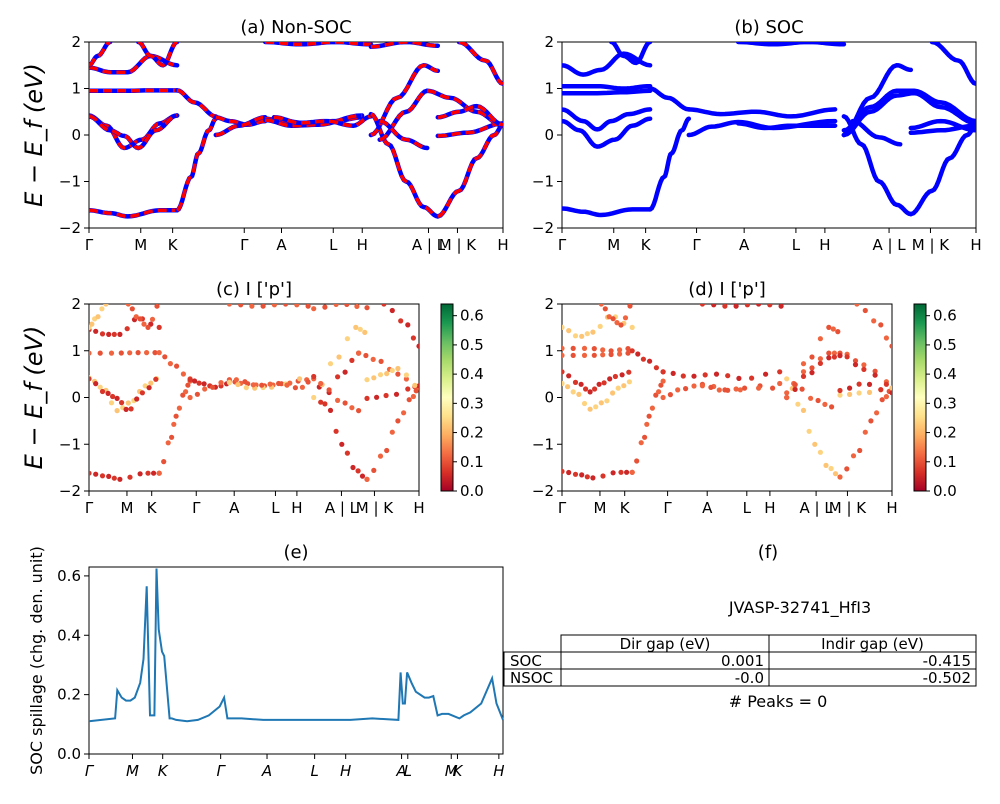  I want to click on ytick-label: 0, so click(76, 135).